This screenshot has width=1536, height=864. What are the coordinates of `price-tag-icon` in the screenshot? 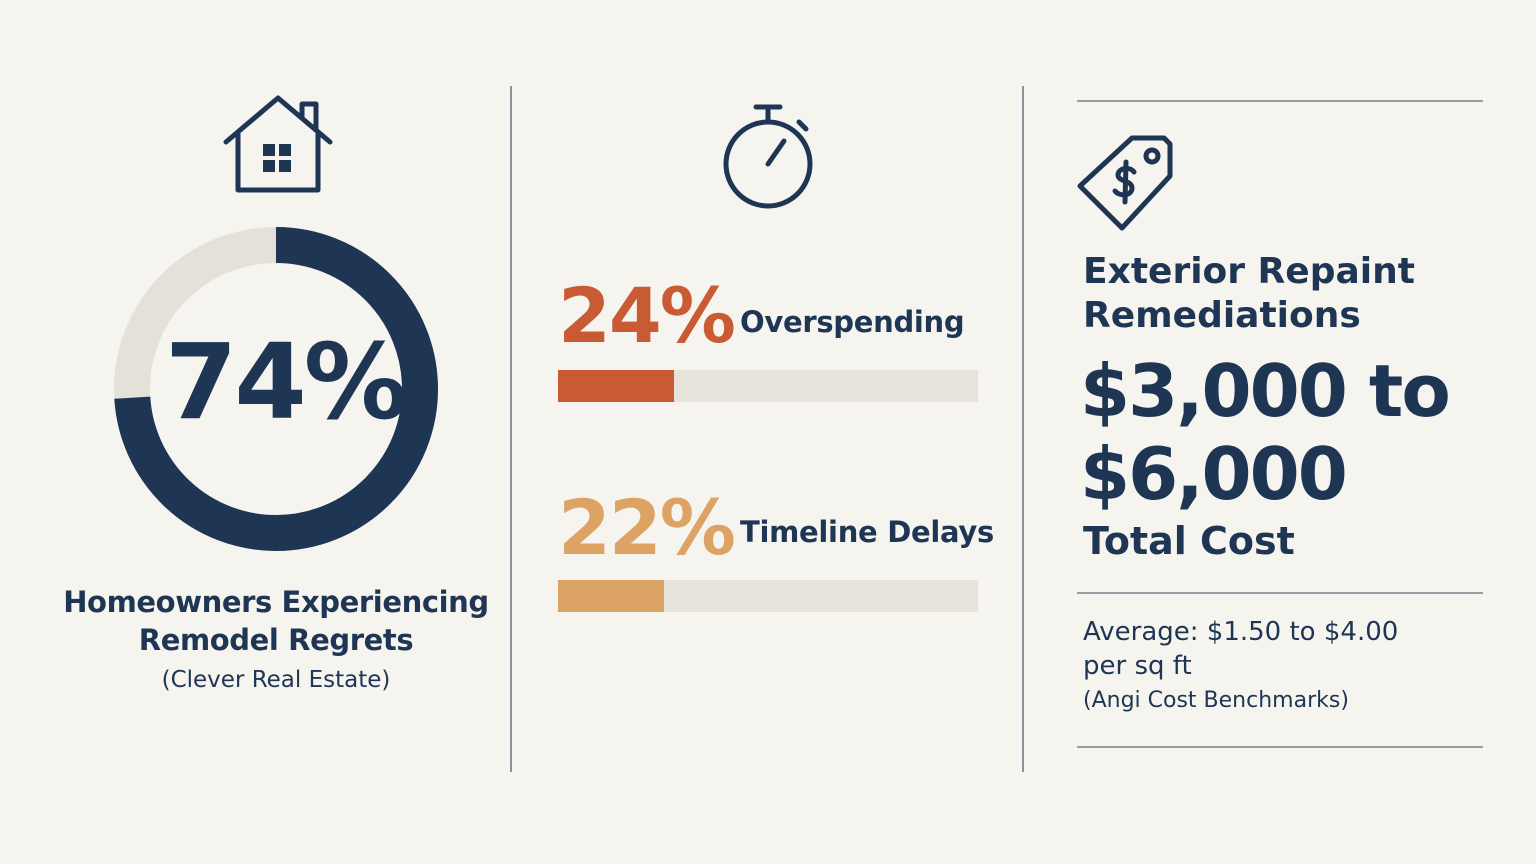 It's located at (1125, 185).